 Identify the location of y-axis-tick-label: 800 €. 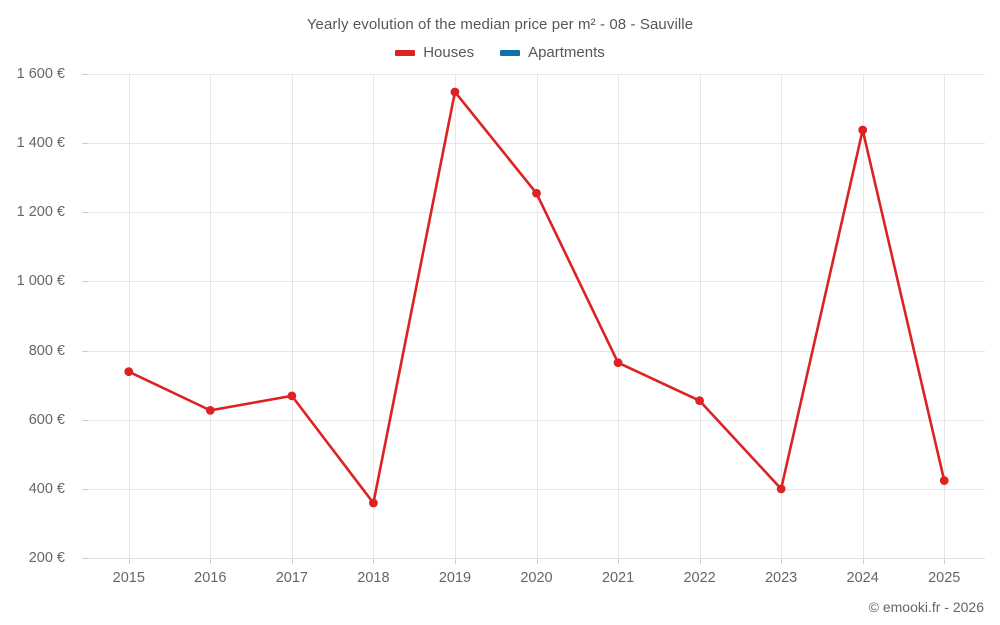
(46, 350).